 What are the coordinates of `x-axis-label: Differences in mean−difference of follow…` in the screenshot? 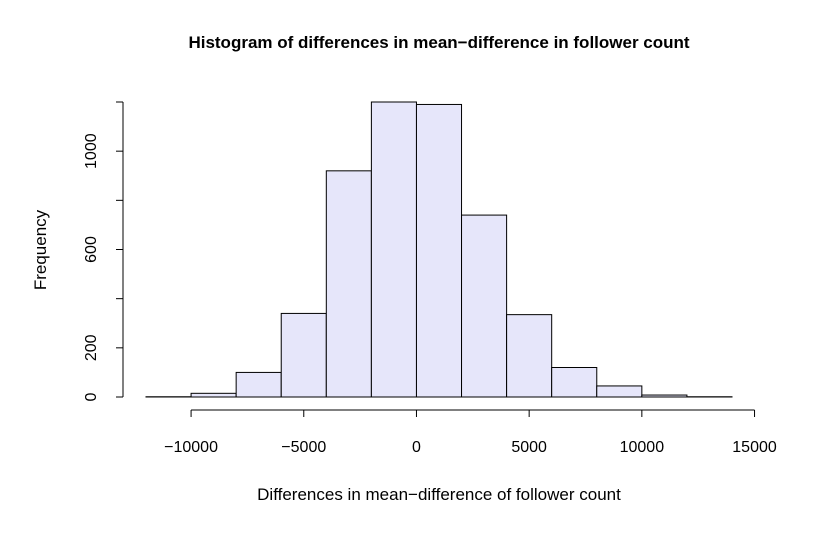 It's located at (439, 494).